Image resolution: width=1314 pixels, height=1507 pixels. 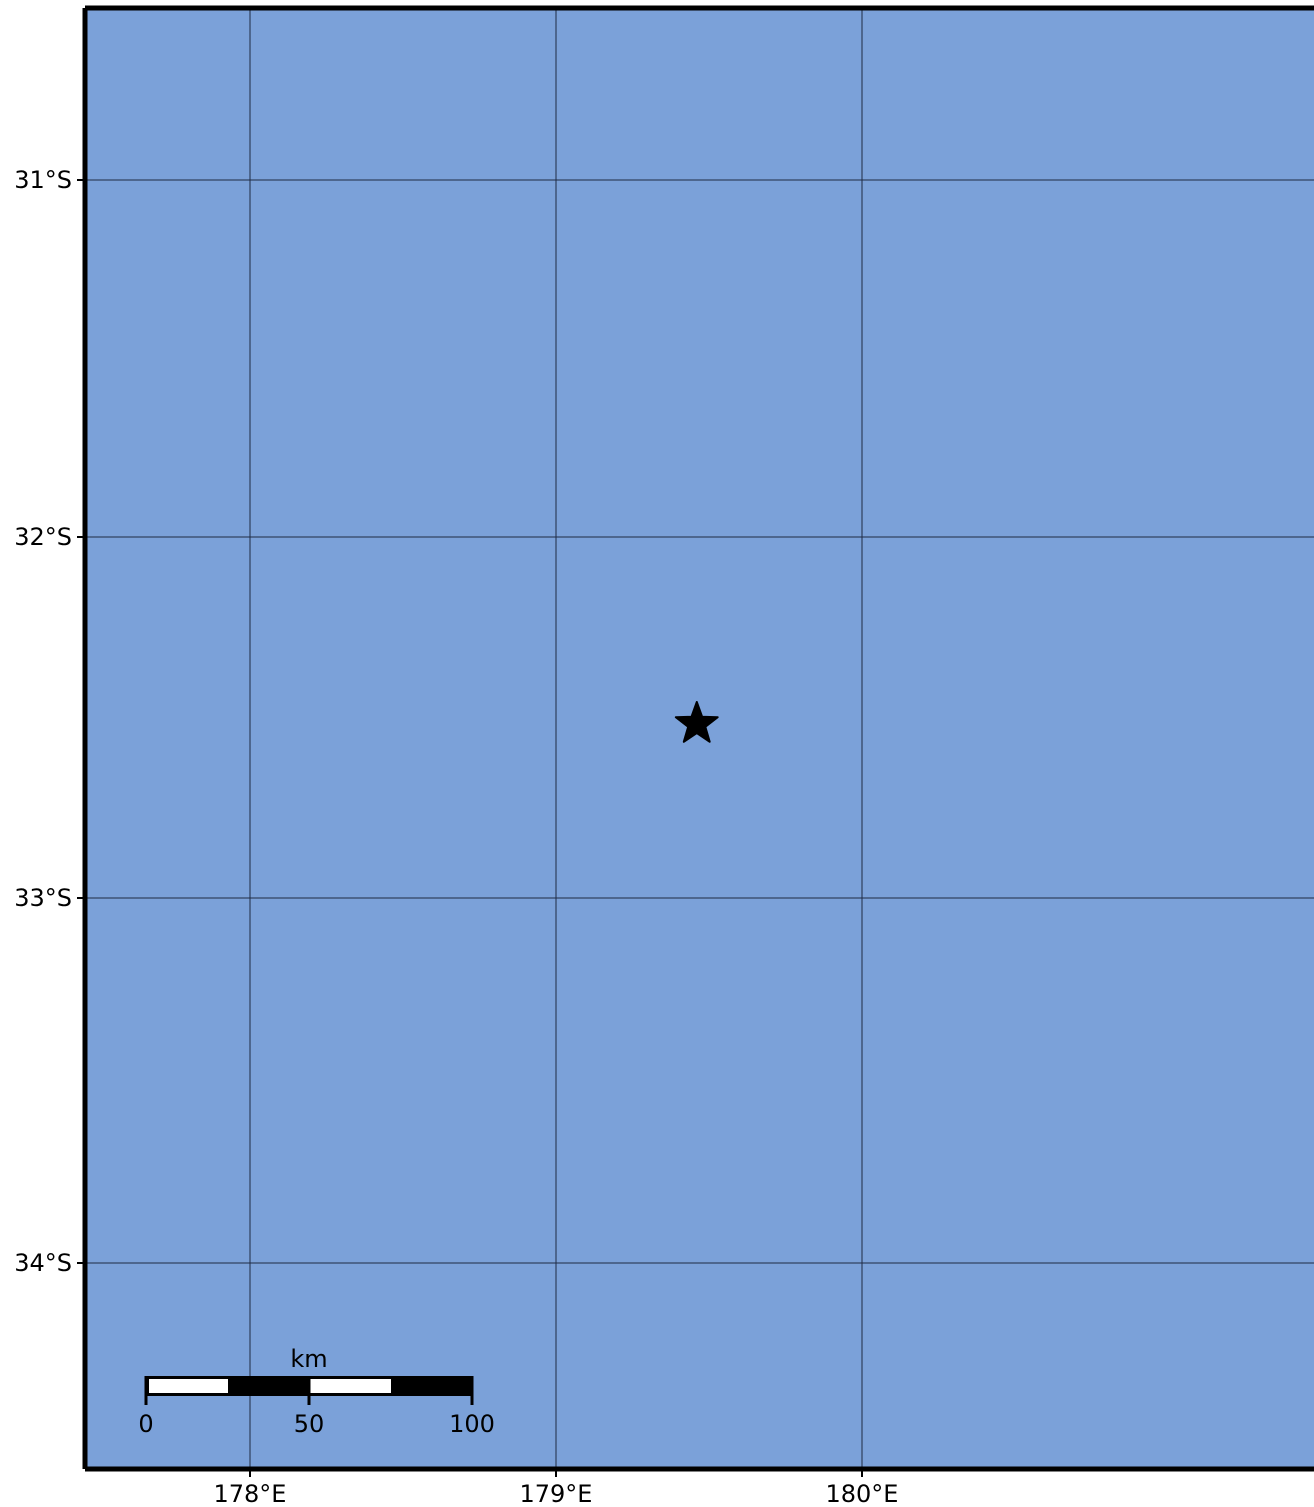 I want to click on latitude-label: 32°S, so click(x=43, y=537).